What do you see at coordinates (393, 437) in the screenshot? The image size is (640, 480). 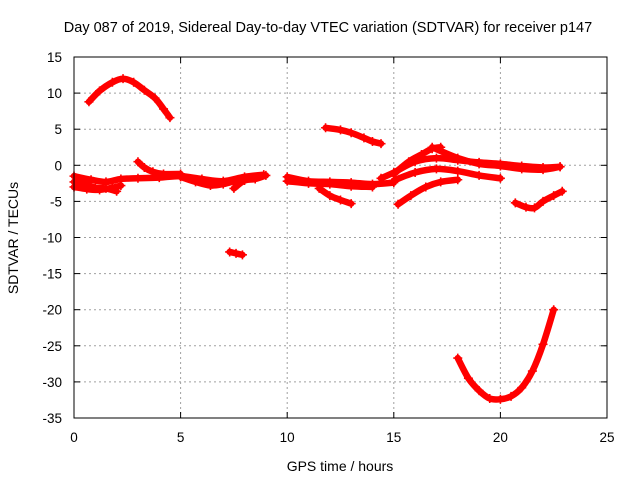 I see `x-tick-label: 15` at bounding box center [393, 437].